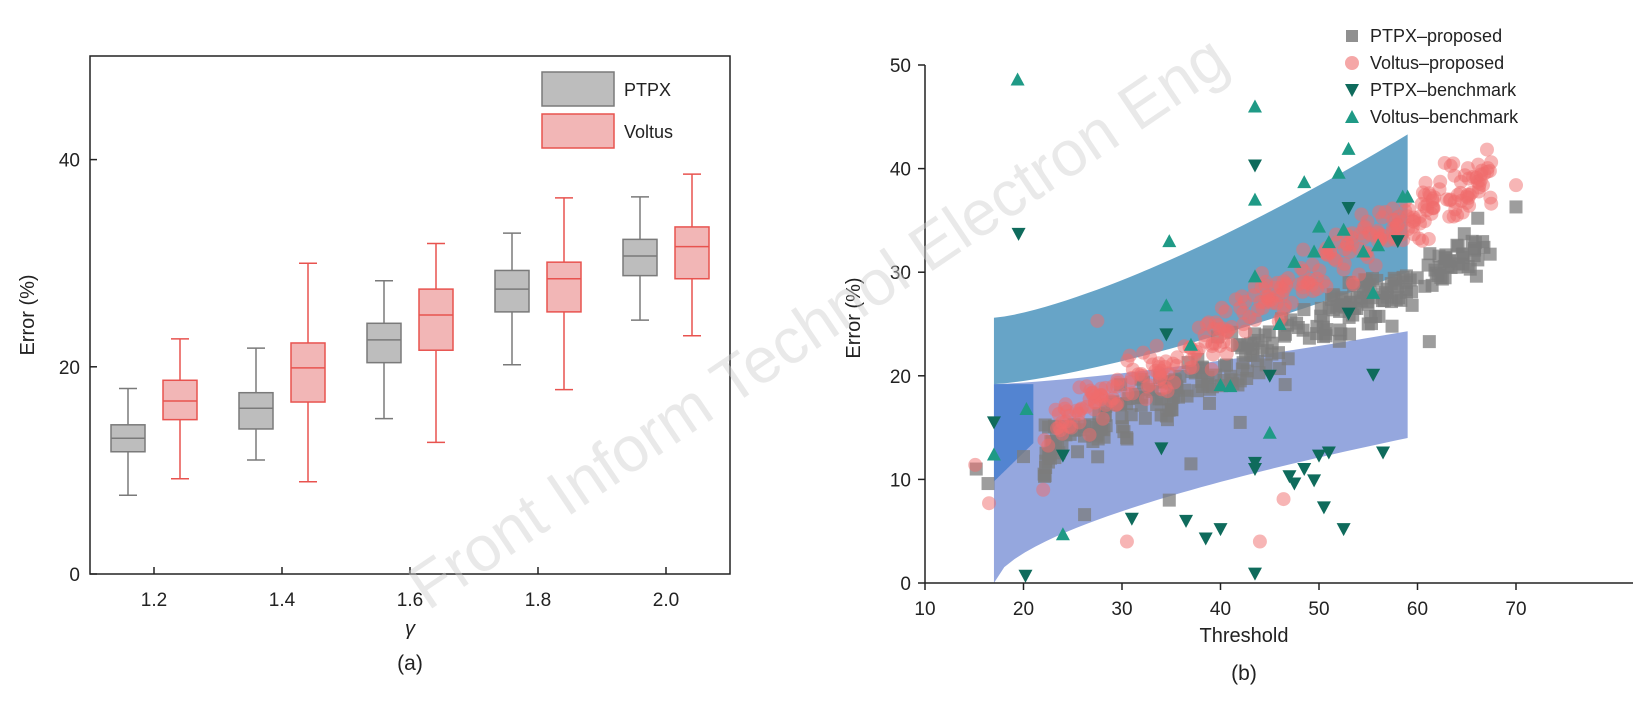  Describe the element at coordinates (538, 600) in the screenshot. I see `x-tick-label: 1.8` at that location.